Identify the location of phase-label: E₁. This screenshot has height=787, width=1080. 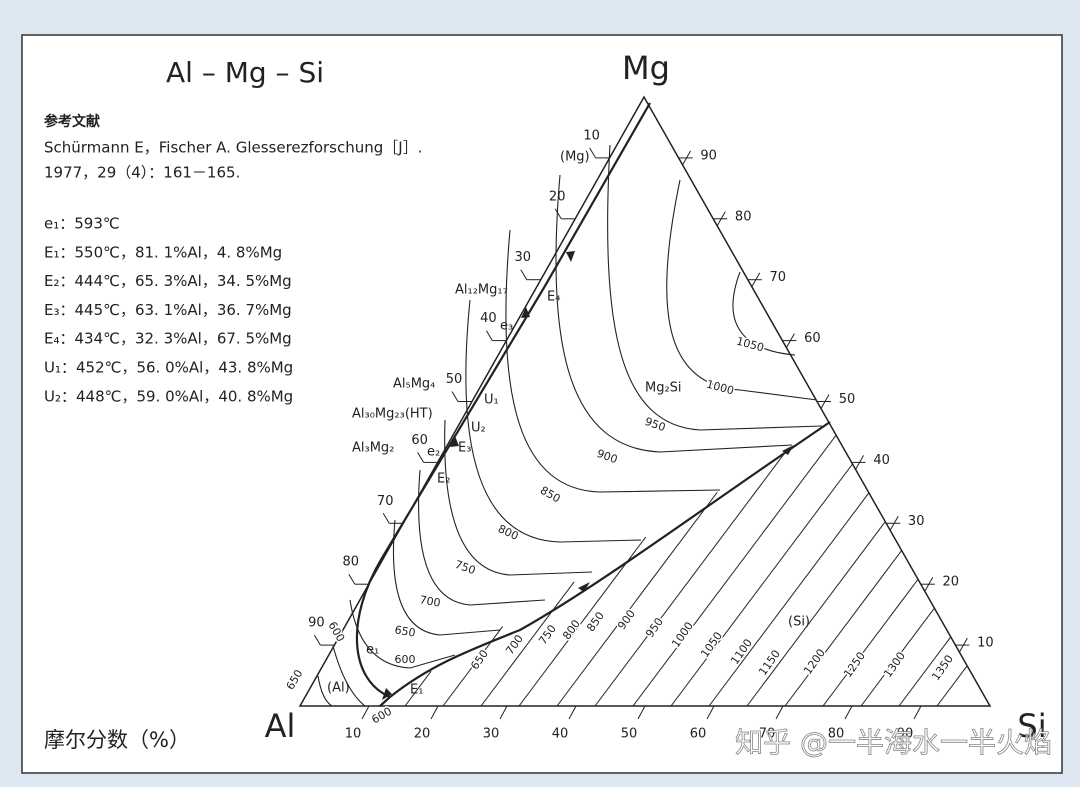
(416, 690).